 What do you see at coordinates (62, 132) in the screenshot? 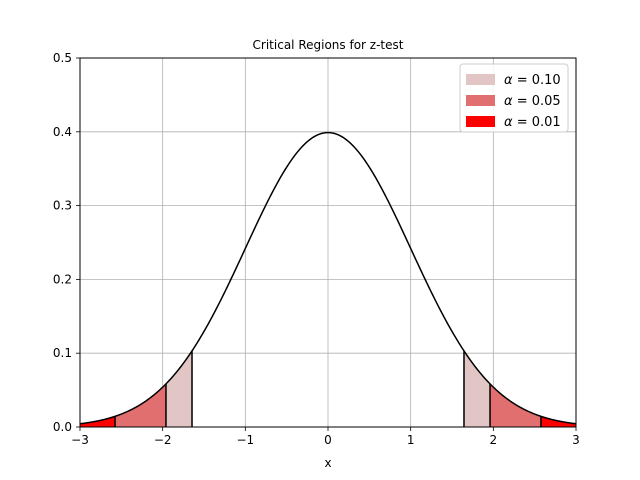
I see `y-tick-label: 0.4` at bounding box center [62, 132].